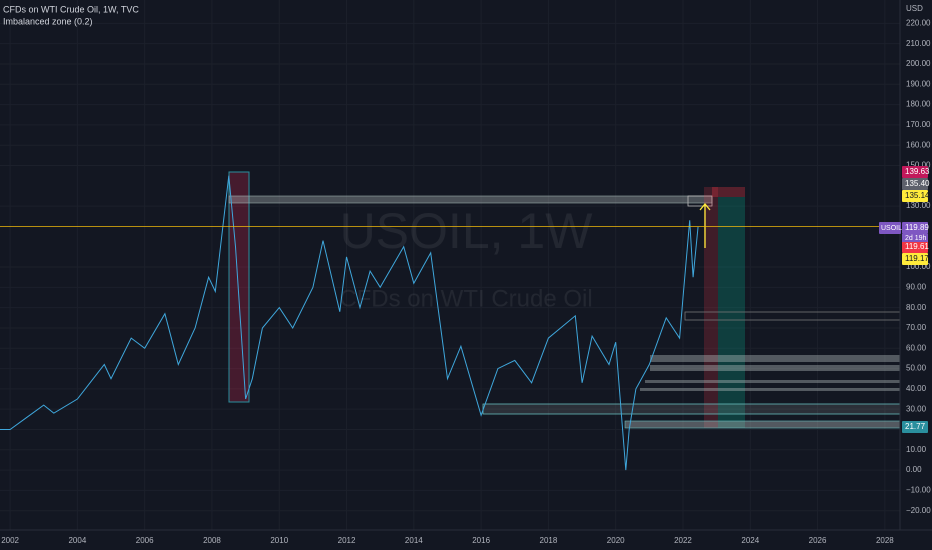 The height and width of the screenshot is (550, 932). I want to click on y-tick-label: 50.00, so click(916, 368).